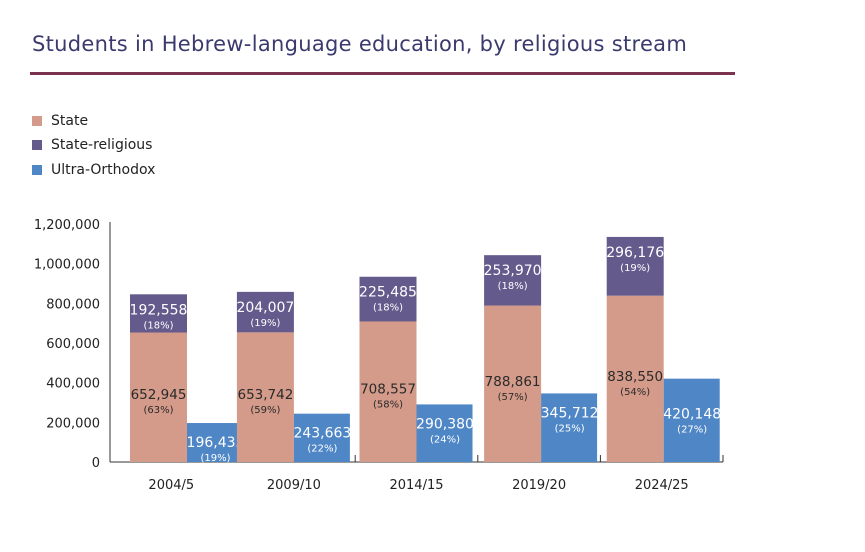 The height and width of the screenshot is (552, 865). Describe the element at coordinates (73, 304) in the screenshot. I see `y-tick-label: 800,000` at that location.